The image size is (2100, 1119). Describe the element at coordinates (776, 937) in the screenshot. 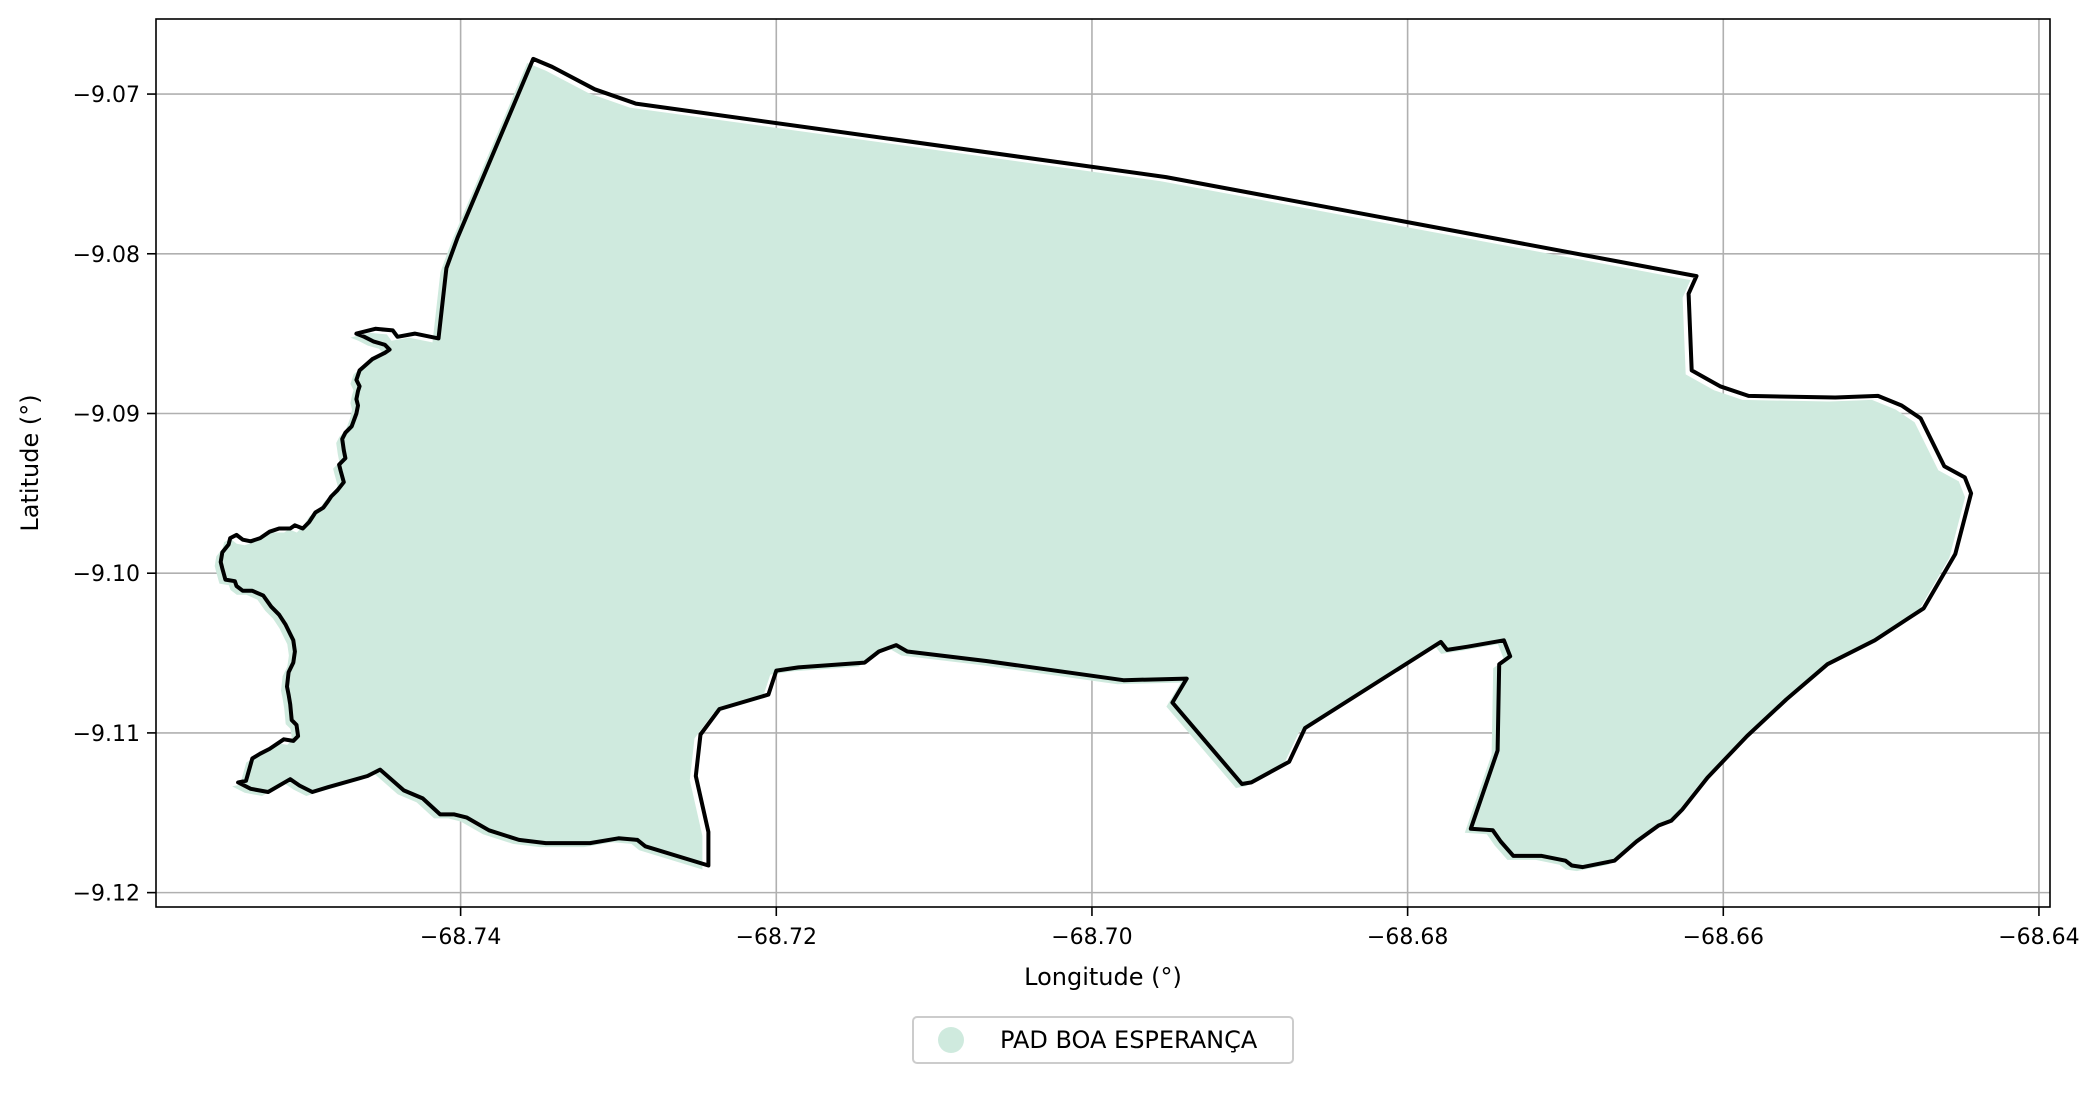

I see `x-tick-label: −68.72` at that location.